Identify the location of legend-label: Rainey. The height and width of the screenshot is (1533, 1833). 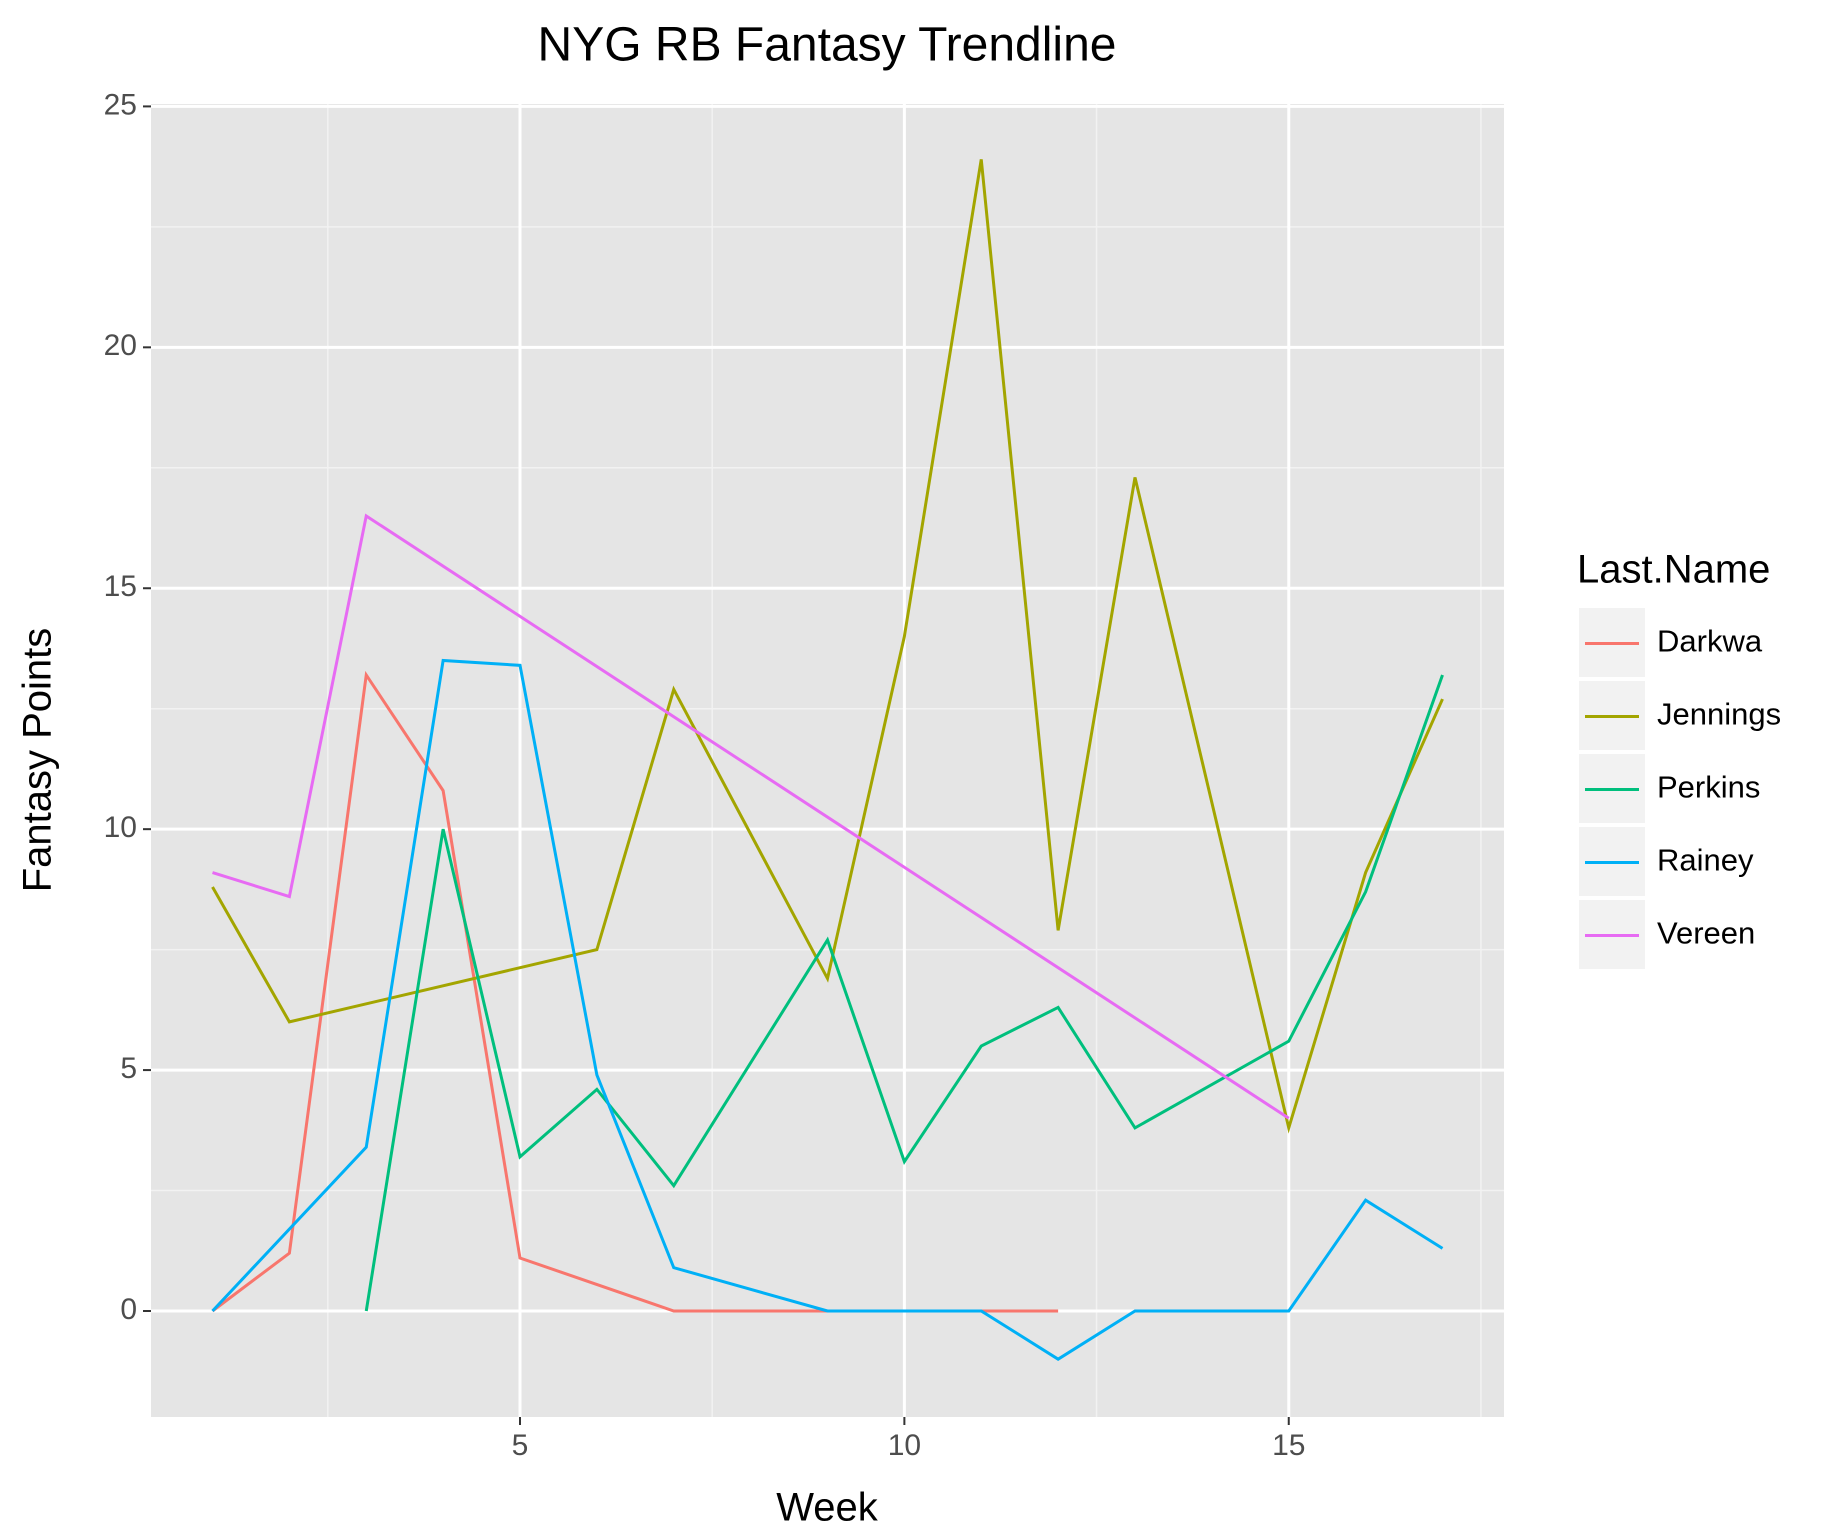
(1705, 860).